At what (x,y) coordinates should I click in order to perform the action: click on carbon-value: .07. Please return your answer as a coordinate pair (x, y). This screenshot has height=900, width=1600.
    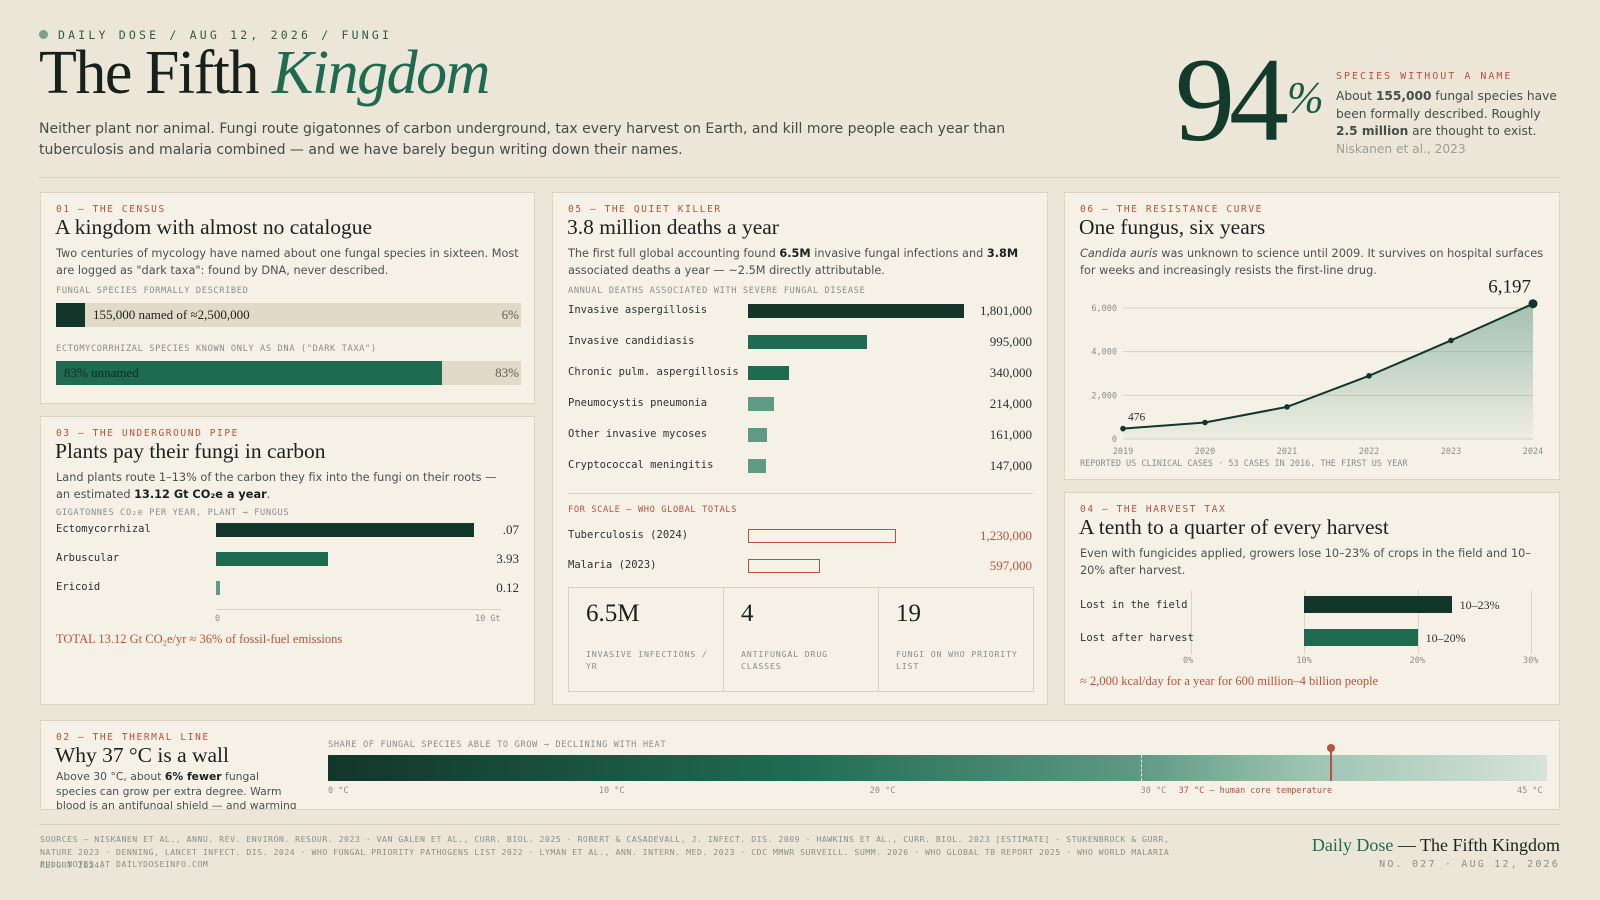
    Looking at the image, I should click on (510, 529).